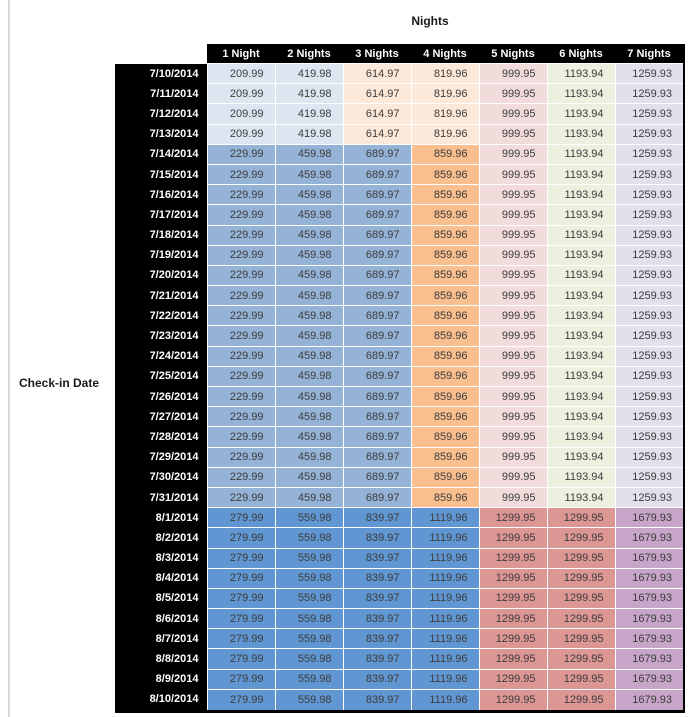 The width and height of the screenshot is (688, 717). What do you see at coordinates (513, 54) in the screenshot?
I see `column-header: 5 Nights` at bounding box center [513, 54].